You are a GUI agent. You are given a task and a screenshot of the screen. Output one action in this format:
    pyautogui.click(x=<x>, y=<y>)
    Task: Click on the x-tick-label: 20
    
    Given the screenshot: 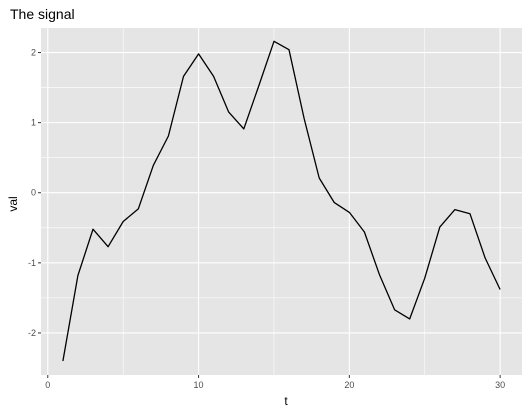 What is the action you would take?
    pyautogui.click(x=349, y=385)
    